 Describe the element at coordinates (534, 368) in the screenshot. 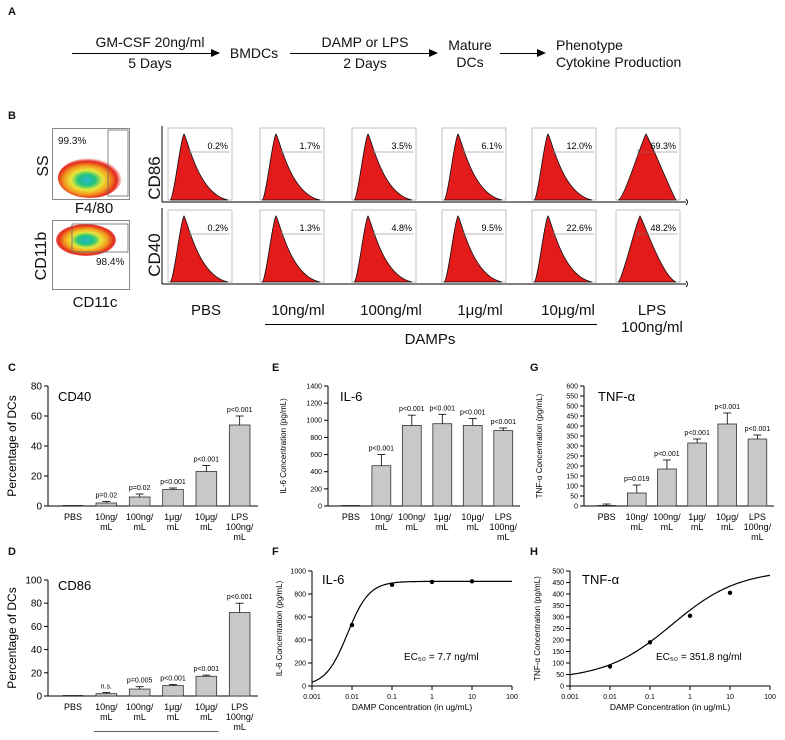

I see `panel-label-g: G` at that location.